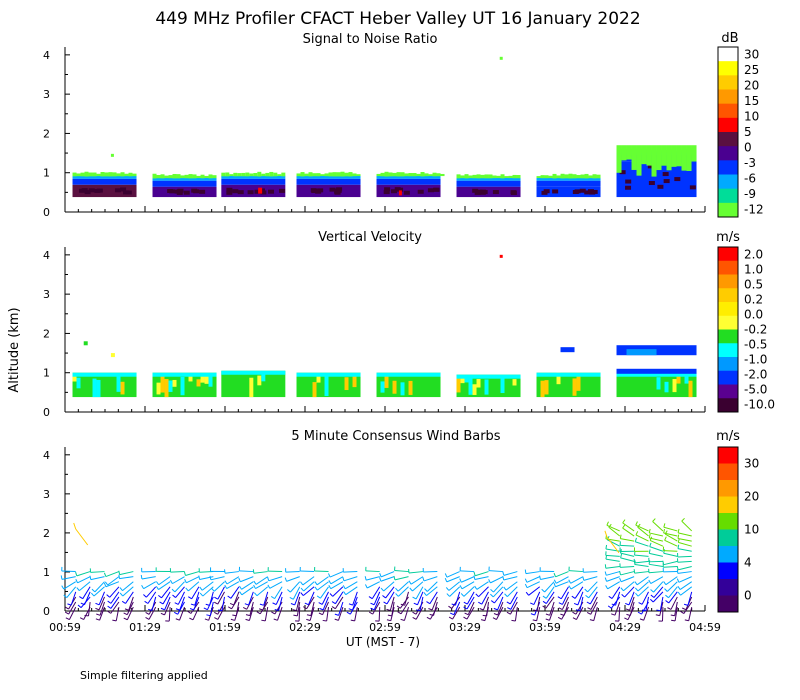 The image size is (800, 700). I want to click on colorbar-label: 0, so click(748, 596).